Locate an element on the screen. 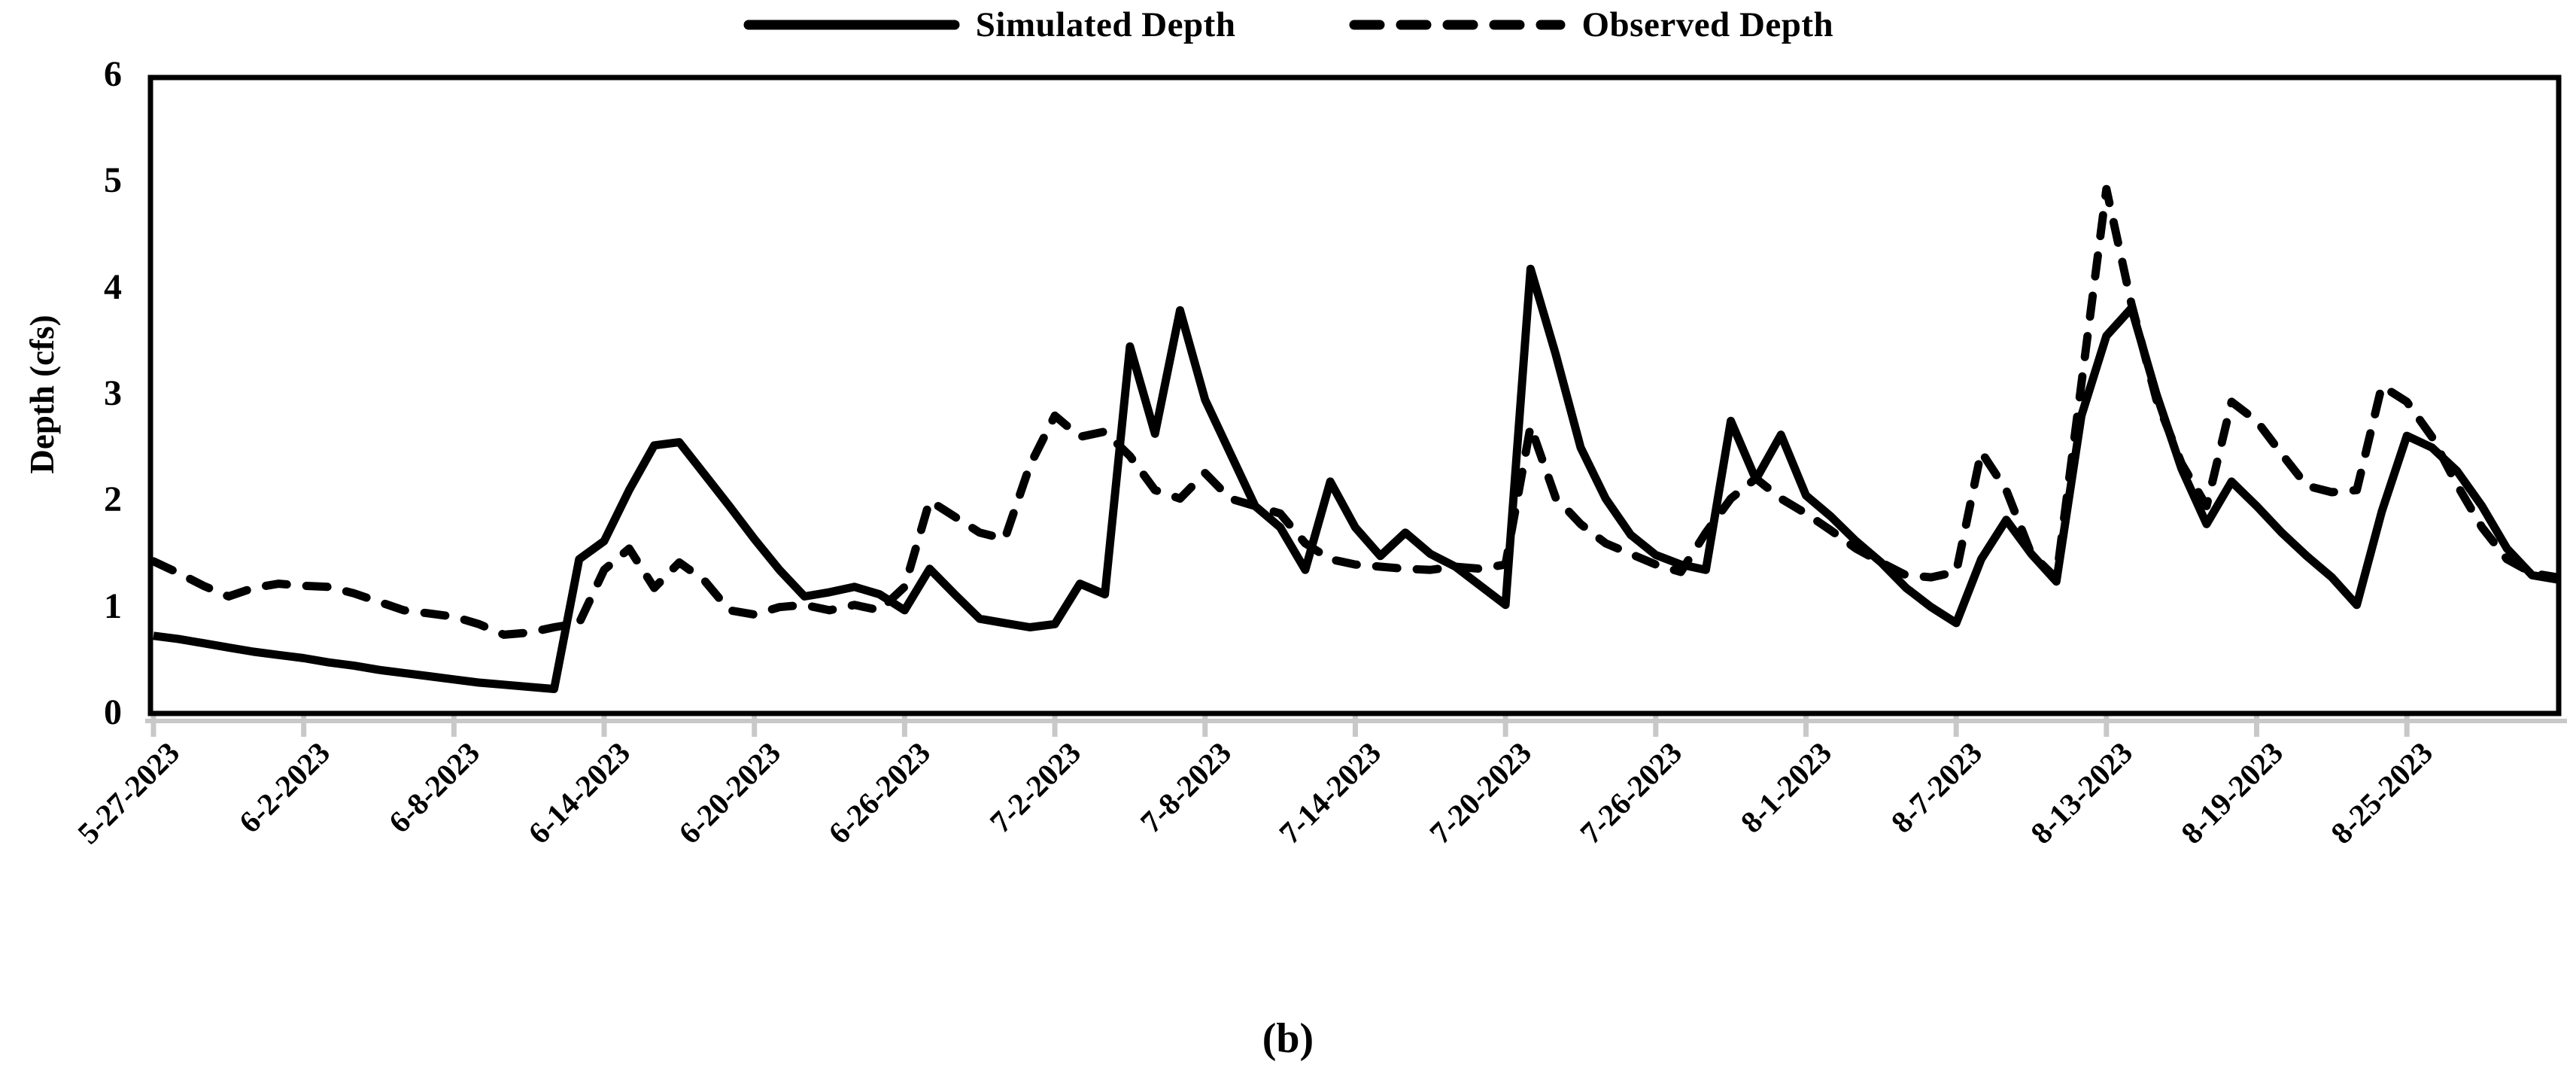 This screenshot has width=2576, height=1092. y-tick-label: 3 is located at coordinates (113, 393).